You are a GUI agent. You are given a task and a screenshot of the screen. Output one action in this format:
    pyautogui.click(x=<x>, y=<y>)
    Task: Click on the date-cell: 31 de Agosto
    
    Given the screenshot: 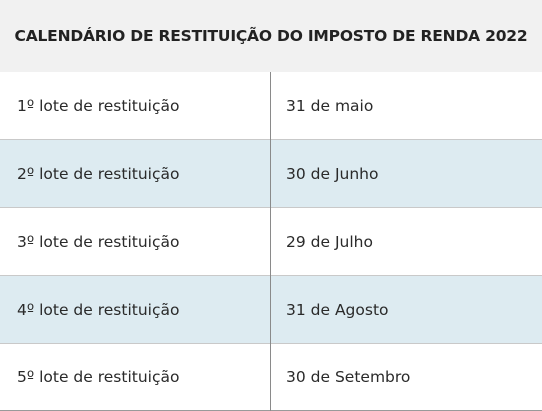 What is the action you would take?
    pyautogui.click(x=337, y=309)
    